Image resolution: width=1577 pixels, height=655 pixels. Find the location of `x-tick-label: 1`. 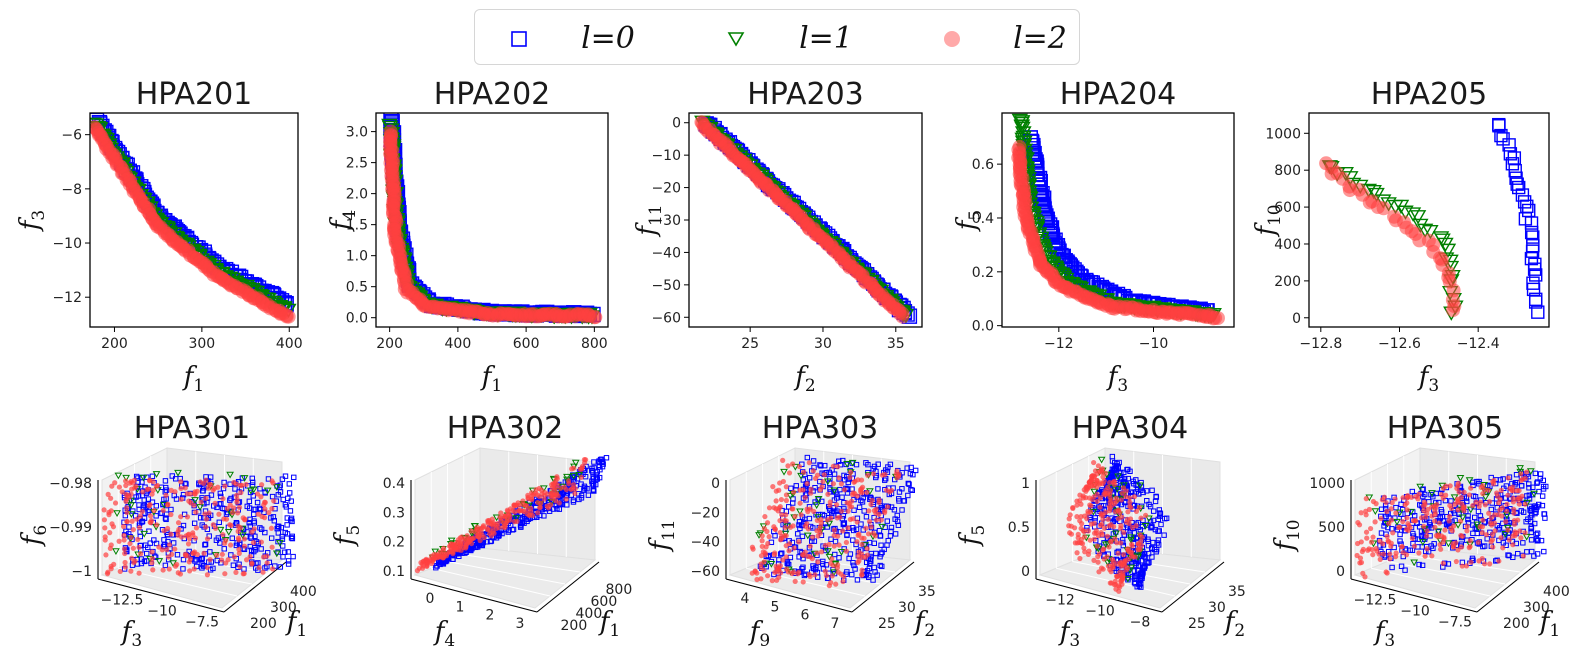

x-tick-label: 1 is located at coordinates (460, 607).